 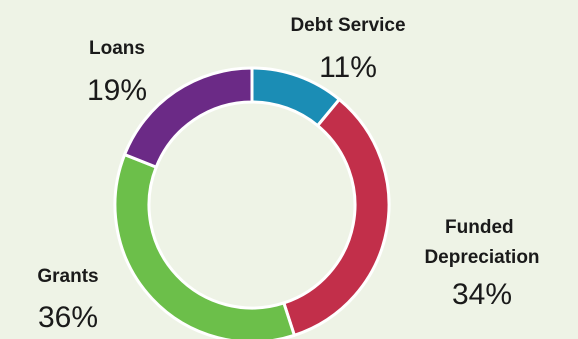 What do you see at coordinates (117, 90) in the screenshot?
I see `slice-value-loans: 19%` at bounding box center [117, 90].